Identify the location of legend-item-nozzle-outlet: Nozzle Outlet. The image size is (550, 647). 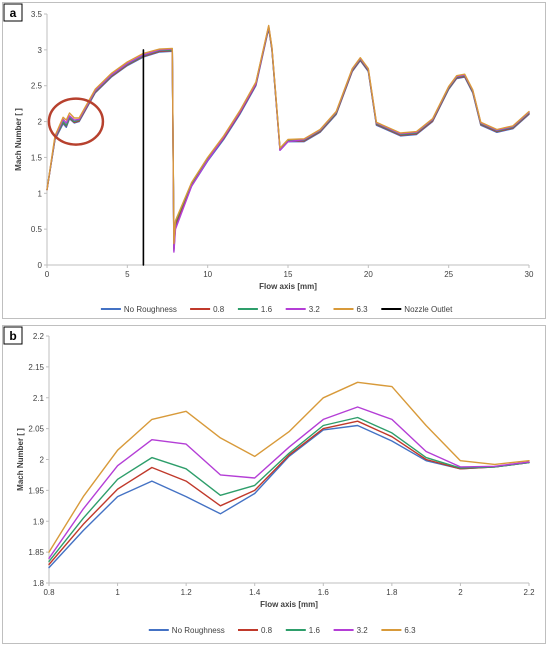
(417, 309).